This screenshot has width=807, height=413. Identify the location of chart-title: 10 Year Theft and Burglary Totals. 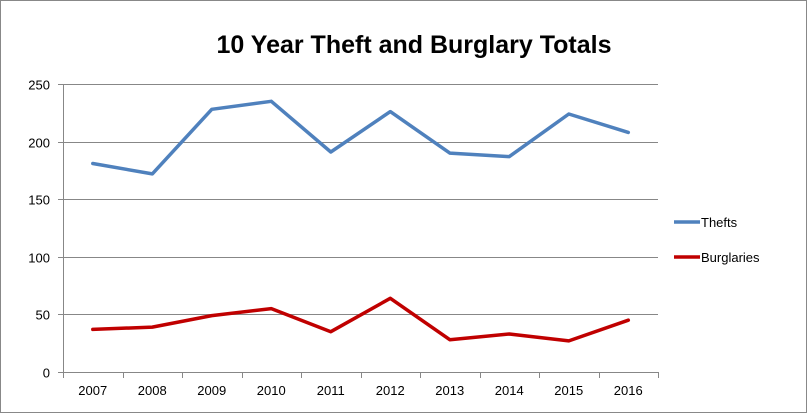
(413, 45).